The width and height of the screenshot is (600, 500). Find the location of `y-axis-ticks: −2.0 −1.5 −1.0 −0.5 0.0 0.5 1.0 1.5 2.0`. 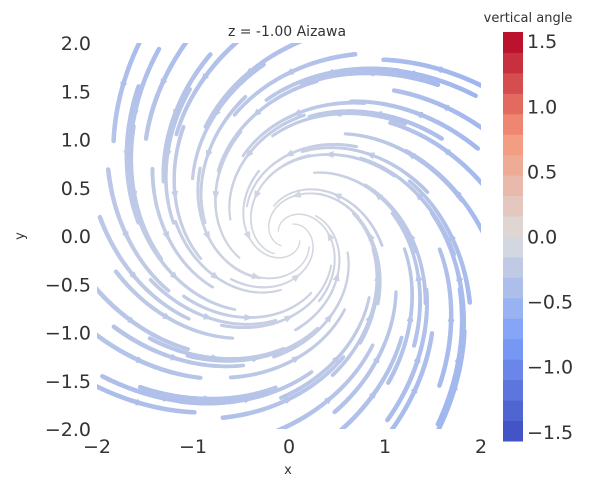

y-axis-ticks: −2.0 −1.5 −1.0 −0.5 0.0 0.5 1.0 1.5 2.0 is located at coordinates (68, 237).